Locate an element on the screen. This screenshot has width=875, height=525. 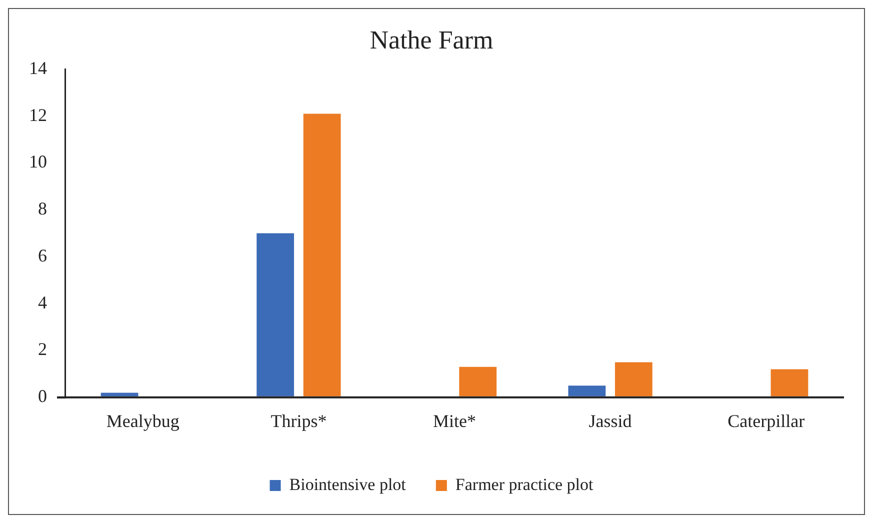
x-tick-label: Caterpillar is located at coordinates (766, 420).